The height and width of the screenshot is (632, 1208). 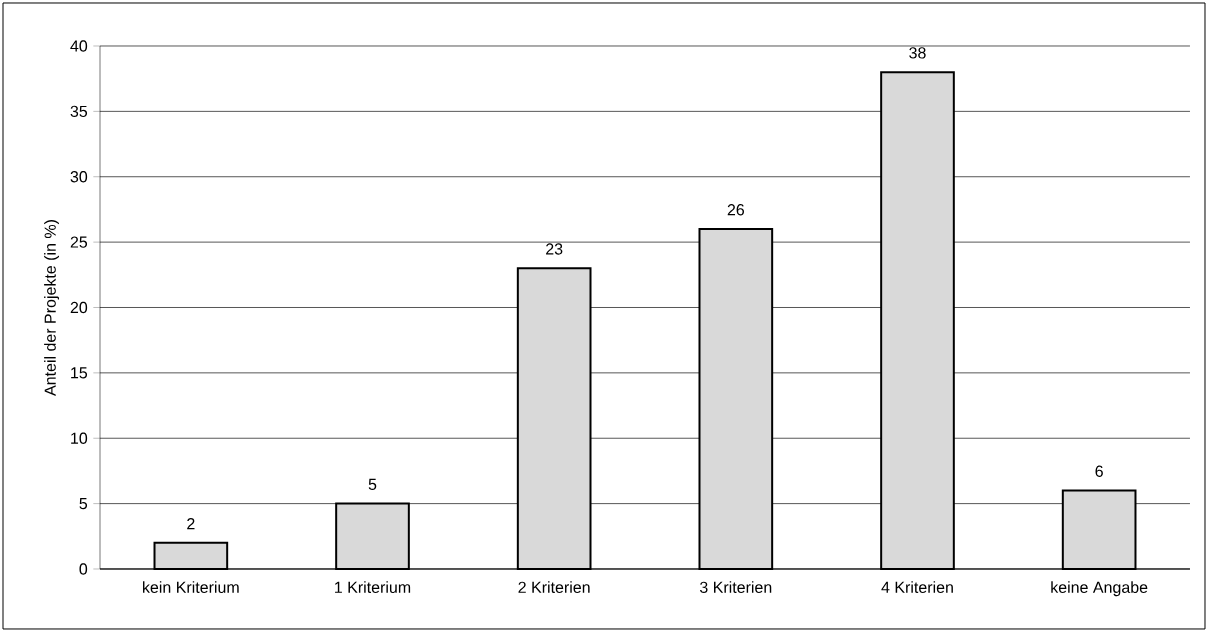 What do you see at coordinates (79, 373) in the screenshot?
I see `y-tick-label: 15` at bounding box center [79, 373].